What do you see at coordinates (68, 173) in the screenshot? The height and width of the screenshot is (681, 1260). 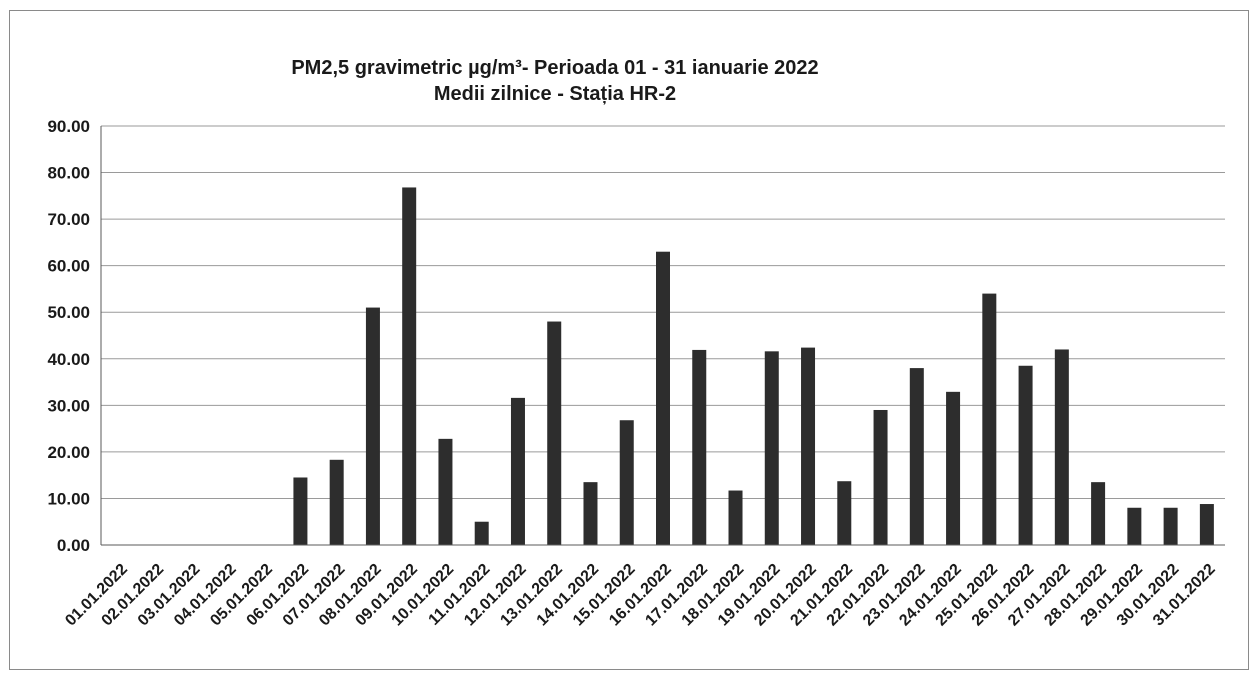 I see `y-tick-label: 80.00` at bounding box center [68, 173].